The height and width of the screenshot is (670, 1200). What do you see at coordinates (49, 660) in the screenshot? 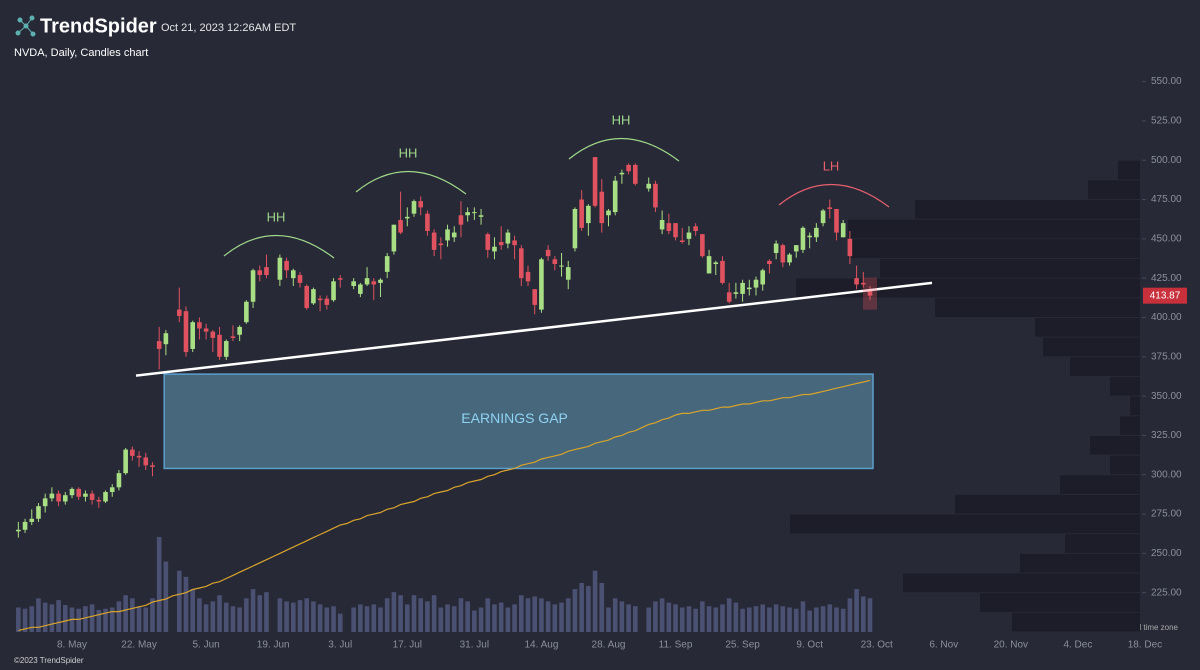
I see `footer: ©2023 TrendSpider` at bounding box center [49, 660].